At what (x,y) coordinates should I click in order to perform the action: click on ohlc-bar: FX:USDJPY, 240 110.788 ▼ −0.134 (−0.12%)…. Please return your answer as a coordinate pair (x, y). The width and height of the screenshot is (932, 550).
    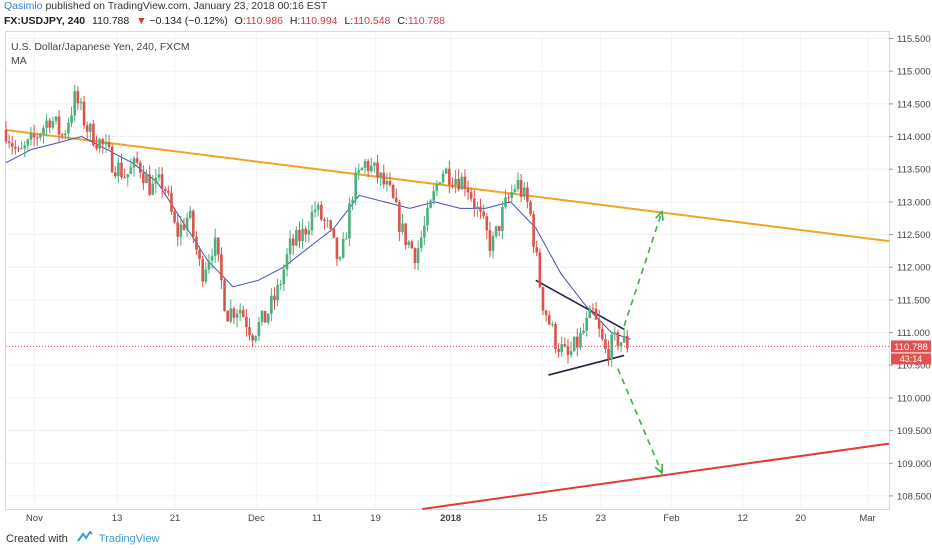
    Looking at the image, I should click on (466, 21).